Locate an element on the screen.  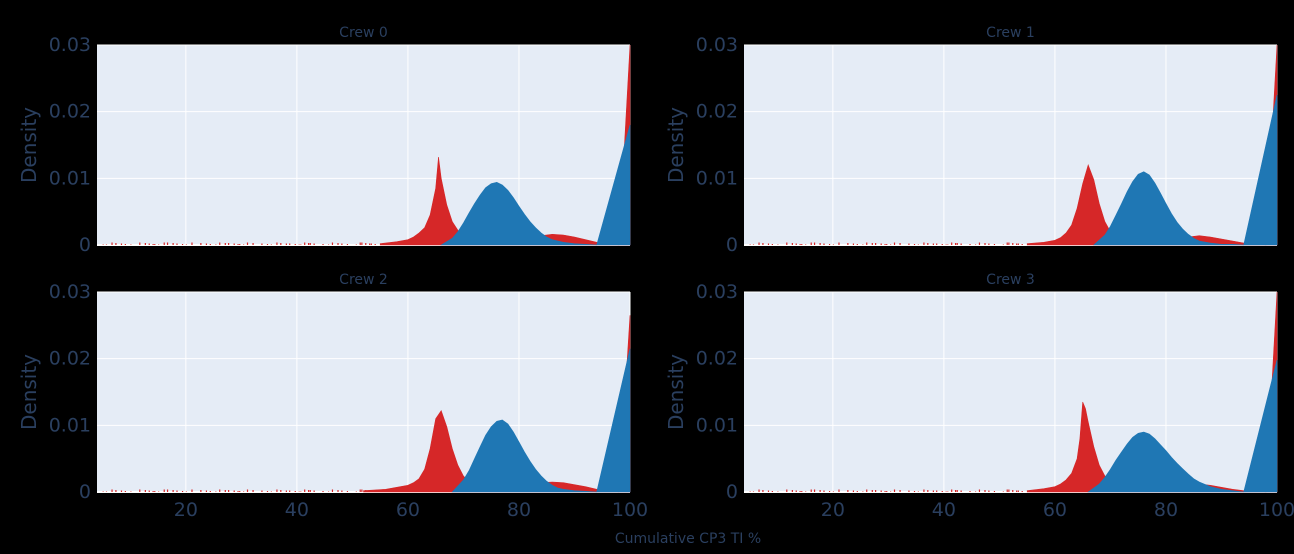
y-axis-label: Density is located at coordinates (676, 392).